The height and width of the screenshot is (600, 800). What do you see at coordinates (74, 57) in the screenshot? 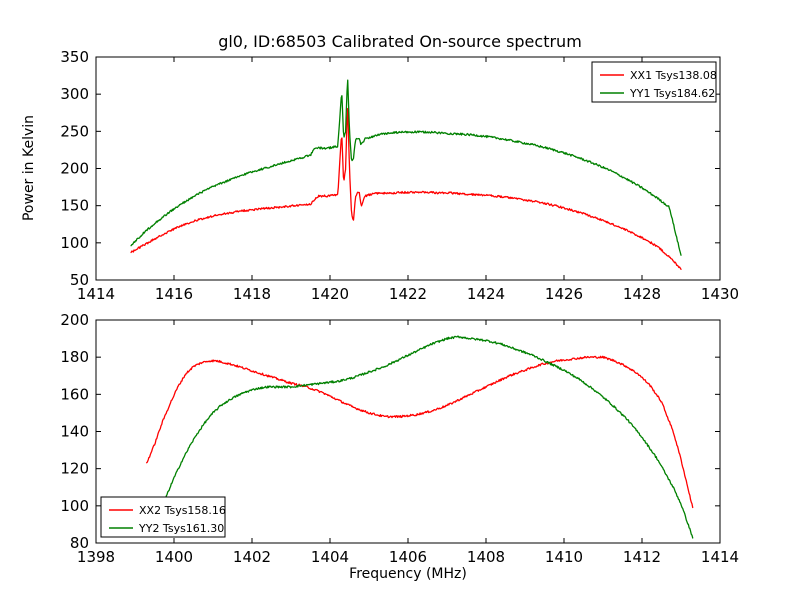
I see `y-tick-label: 350` at bounding box center [74, 57].